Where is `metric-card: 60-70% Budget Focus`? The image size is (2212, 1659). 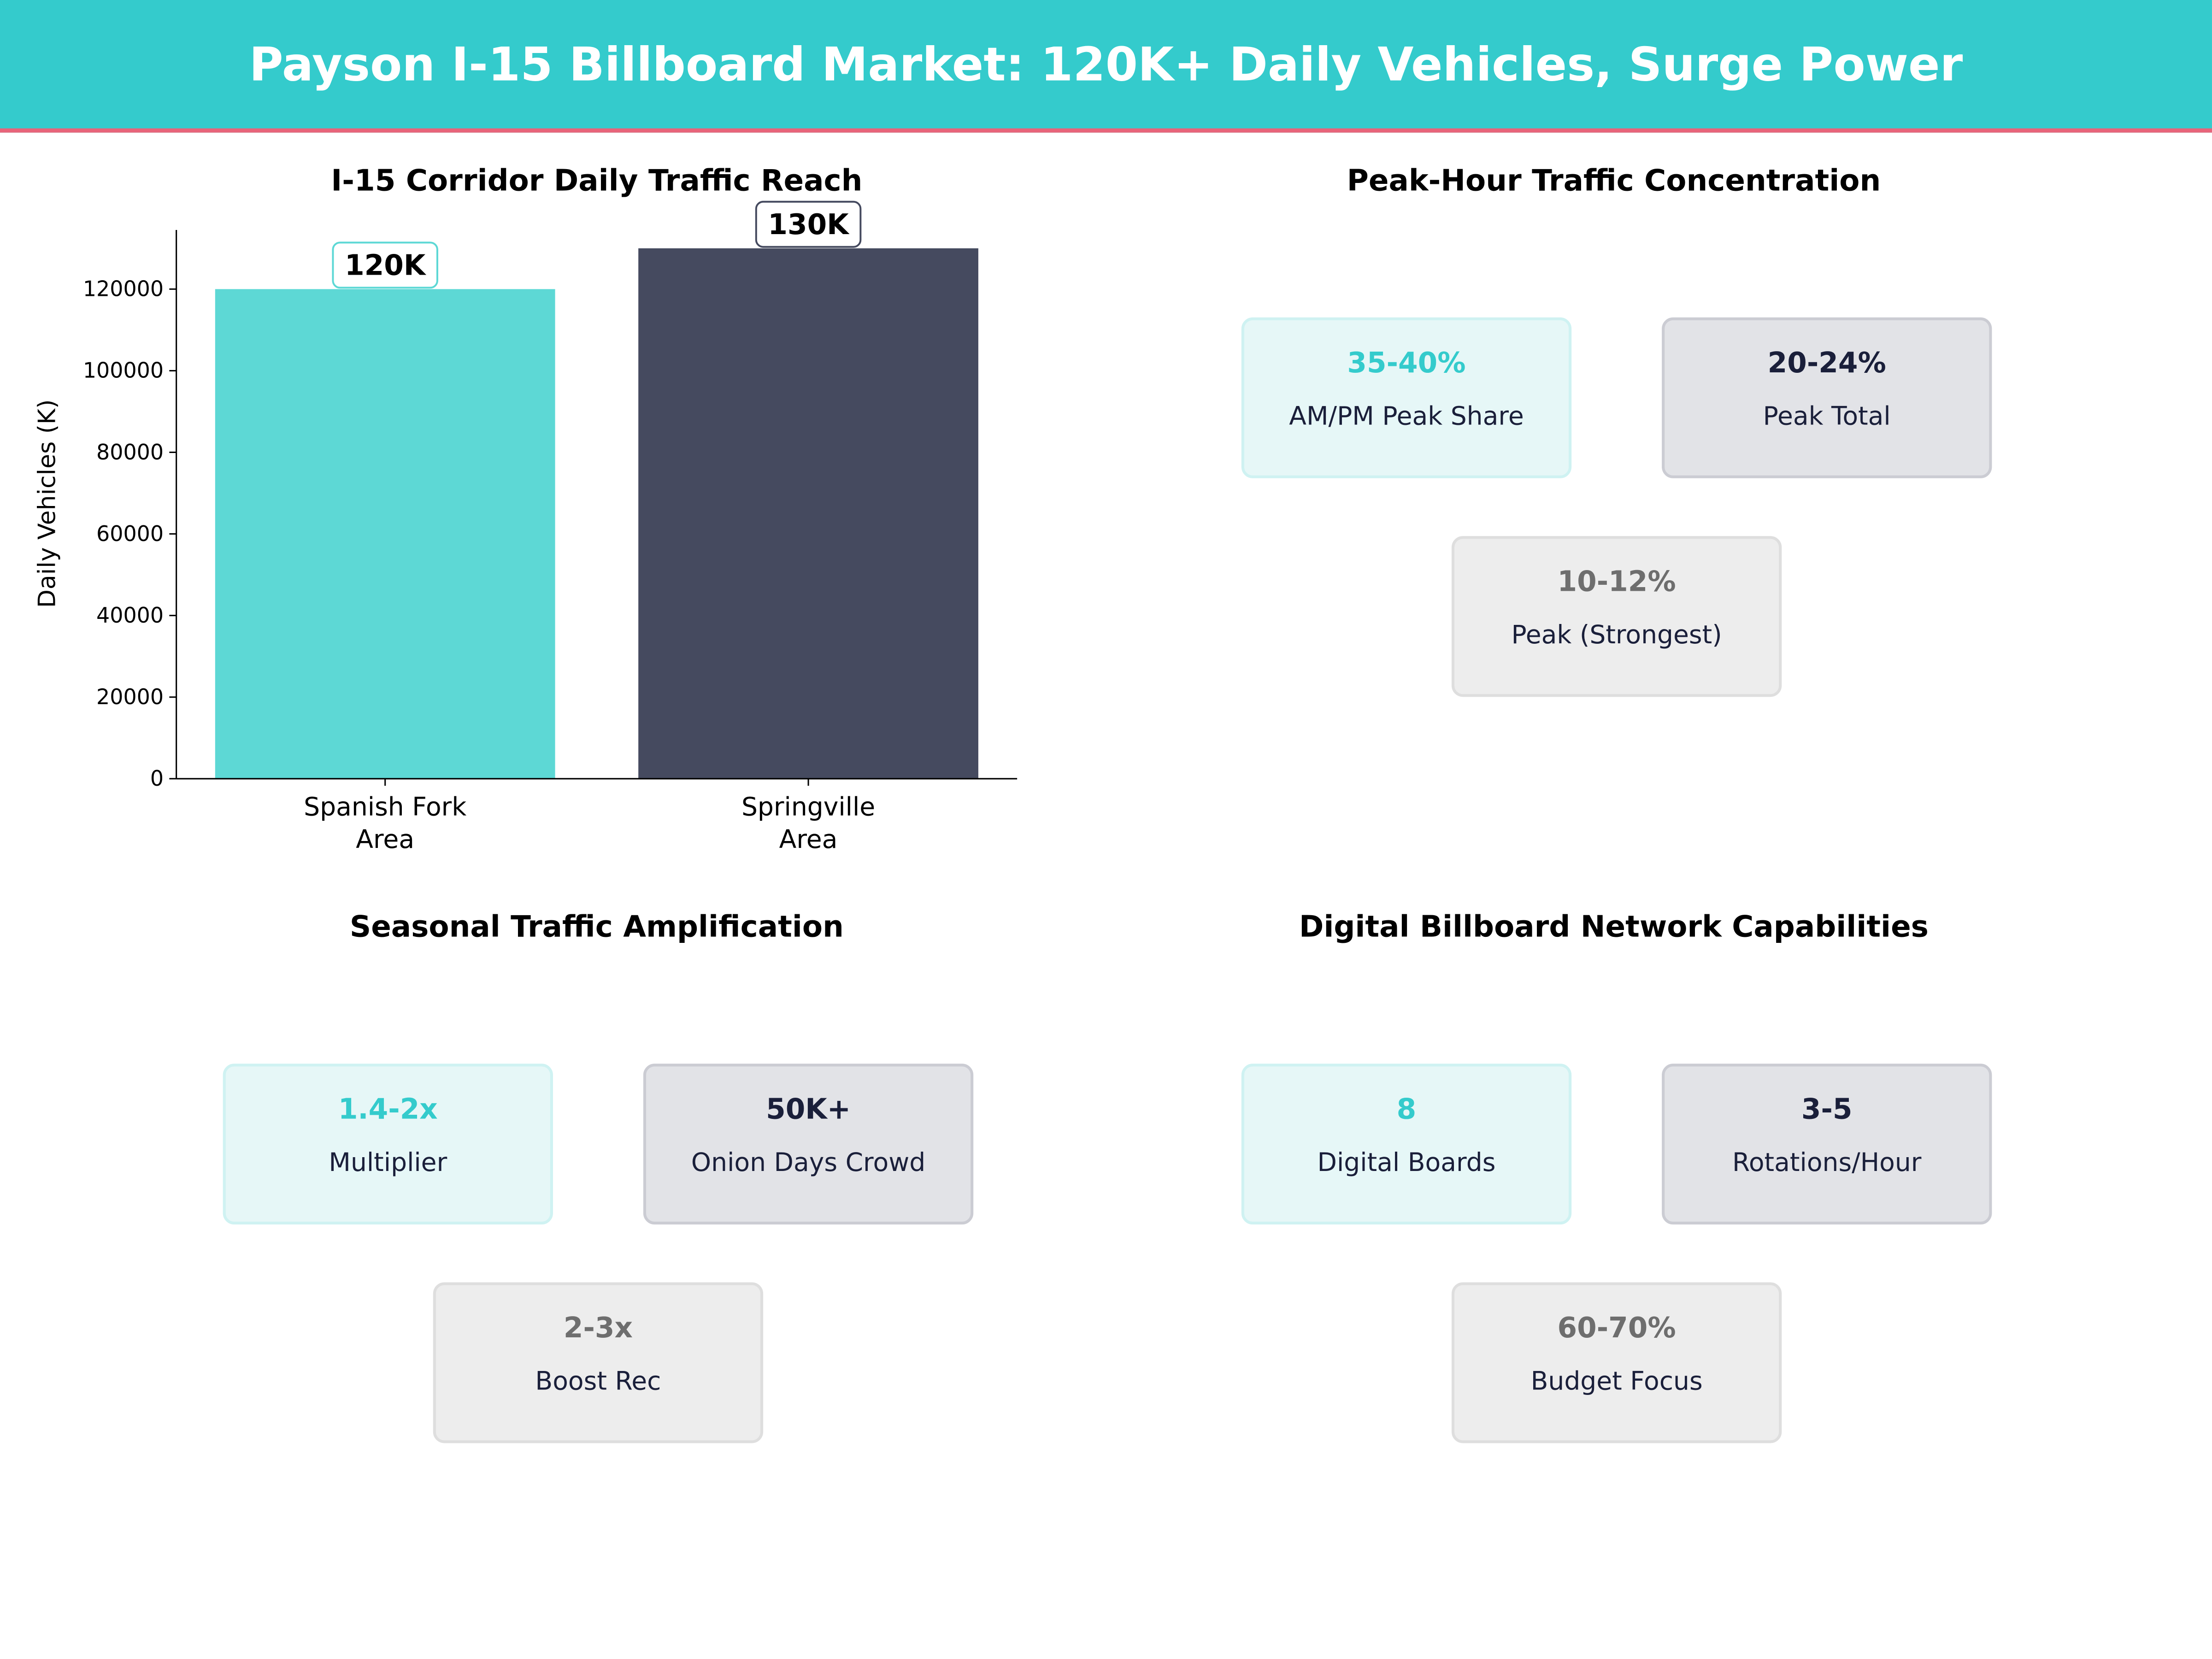
metric-card: 60-70% Budget Focus is located at coordinates (1616, 1362).